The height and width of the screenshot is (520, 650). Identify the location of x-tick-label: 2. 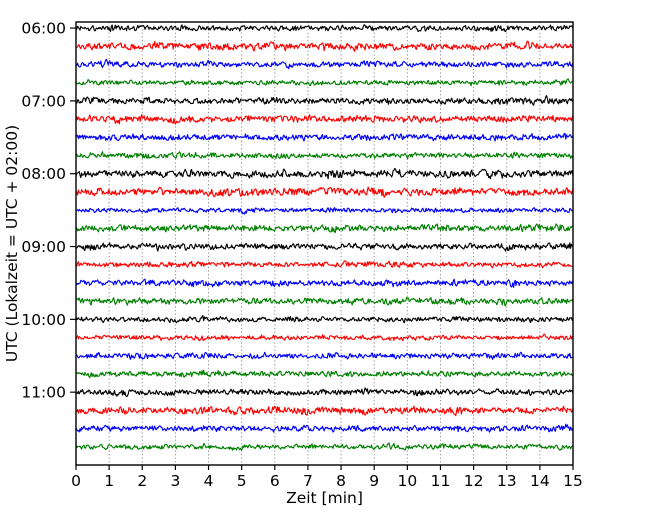
(142, 481).